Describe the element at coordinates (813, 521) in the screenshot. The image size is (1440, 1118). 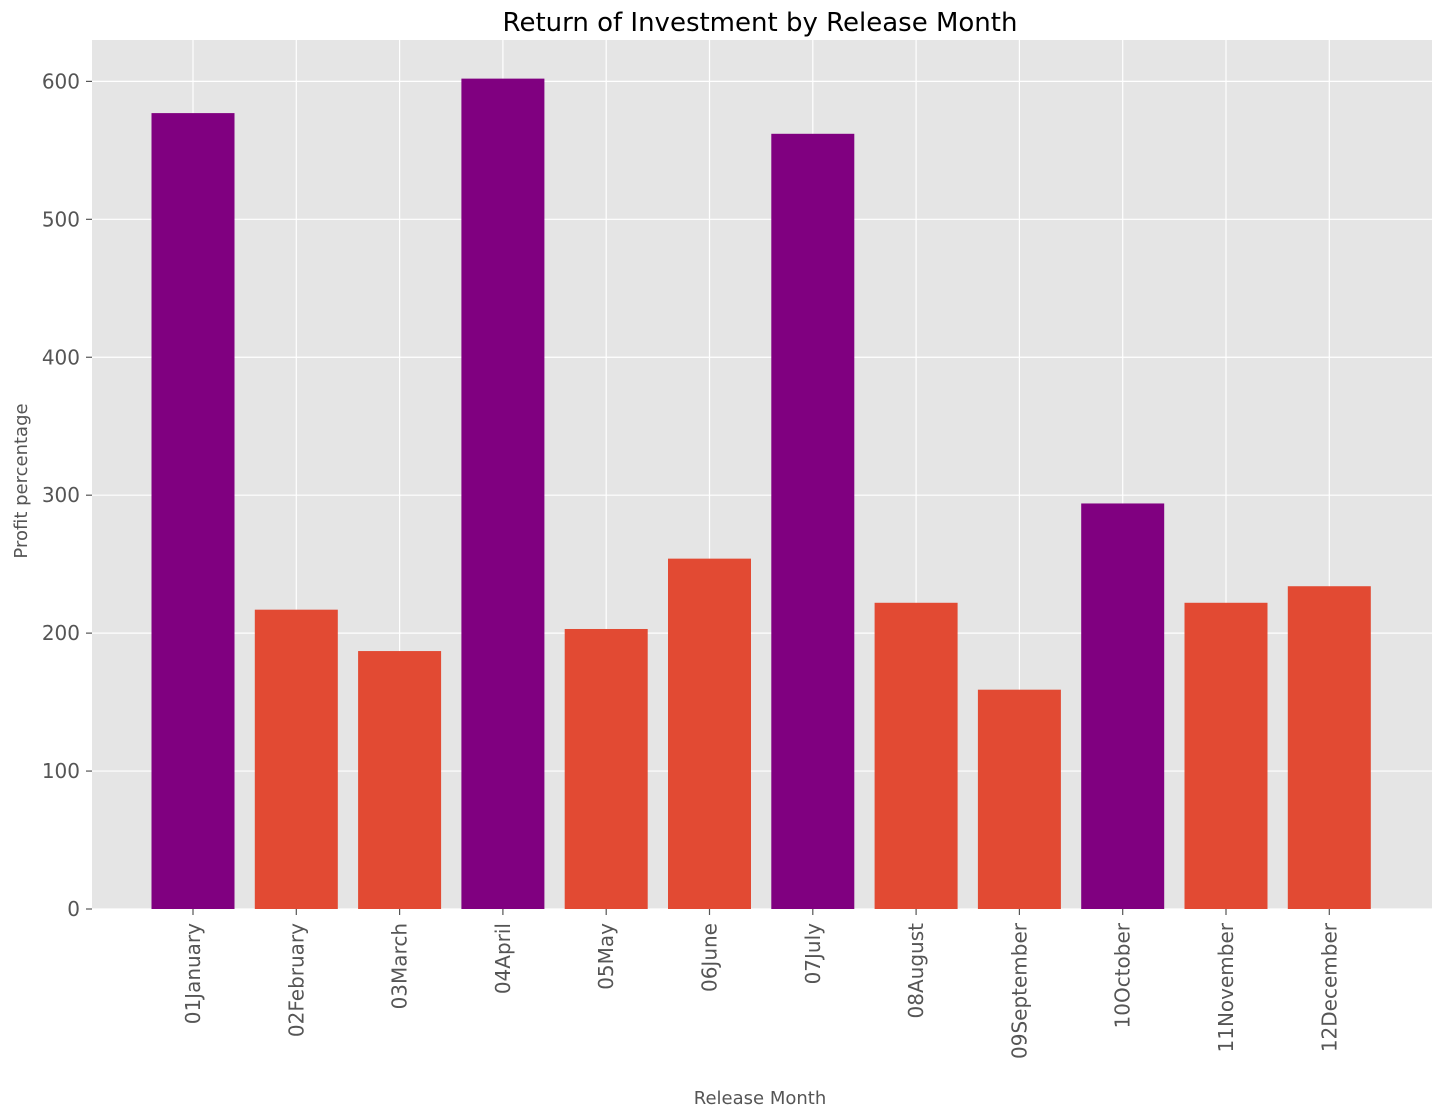
I see `bar-07July` at that location.